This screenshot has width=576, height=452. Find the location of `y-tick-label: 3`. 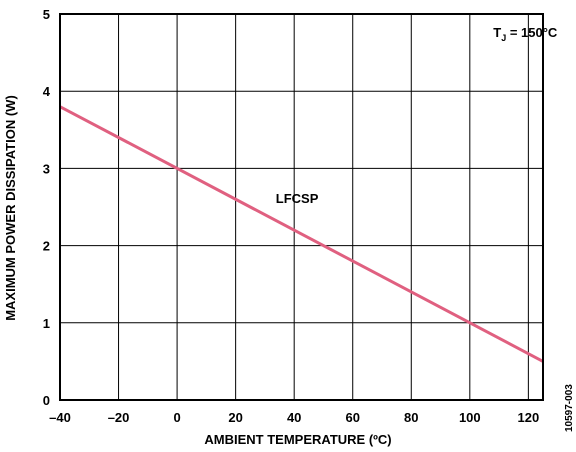

y-tick-label: 3 is located at coordinates (46, 168).